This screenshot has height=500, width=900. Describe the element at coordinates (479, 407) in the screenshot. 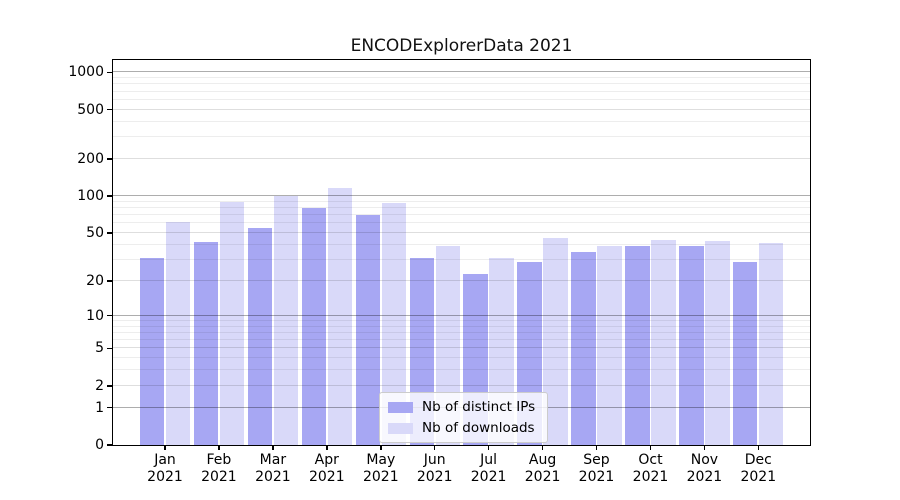

I see `legend-label: Nb of distinct IPs` at that location.